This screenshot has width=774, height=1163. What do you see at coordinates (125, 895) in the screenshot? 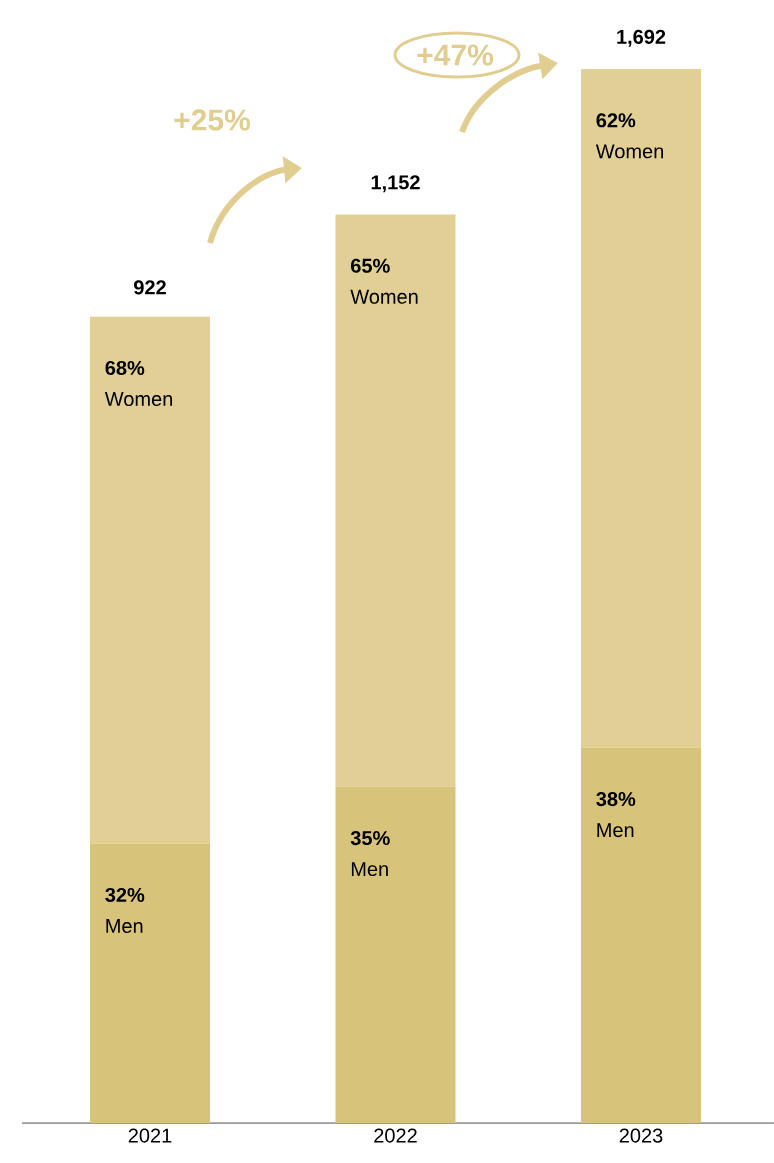
I see `annotation: 32%` at bounding box center [125, 895].